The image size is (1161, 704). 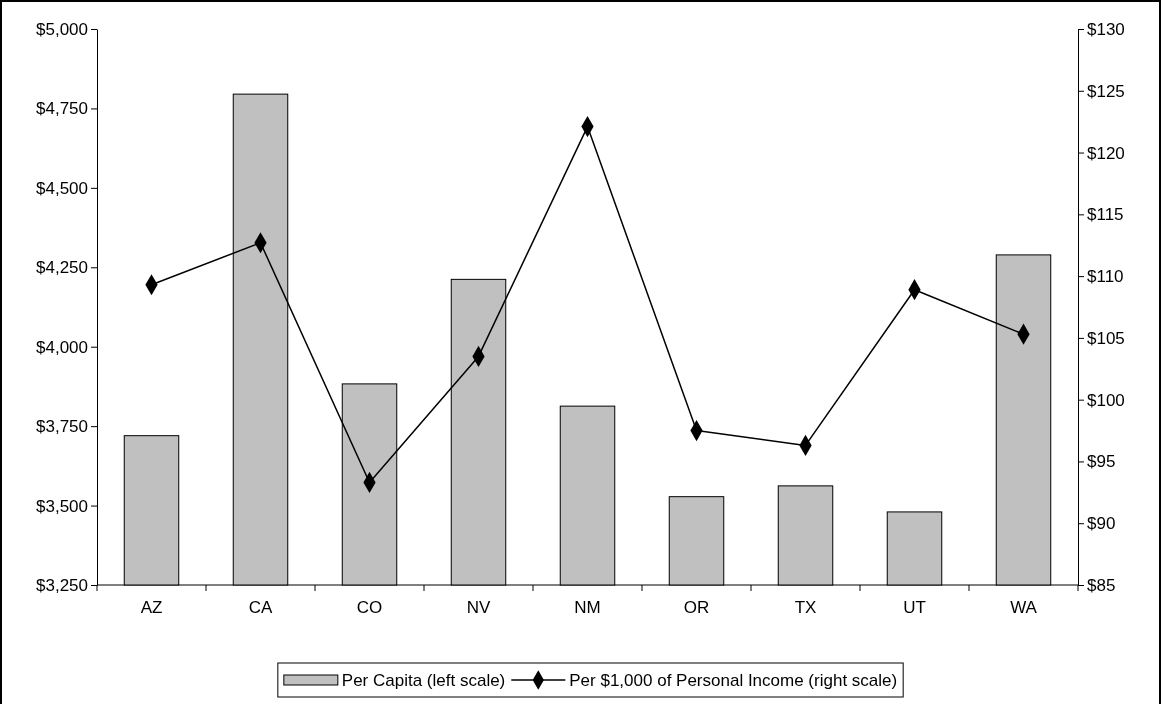 What do you see at coordinates (1024, 608) in the screenshot?
I see `x-tick-label: WA` at bounding box center [1024, 608].